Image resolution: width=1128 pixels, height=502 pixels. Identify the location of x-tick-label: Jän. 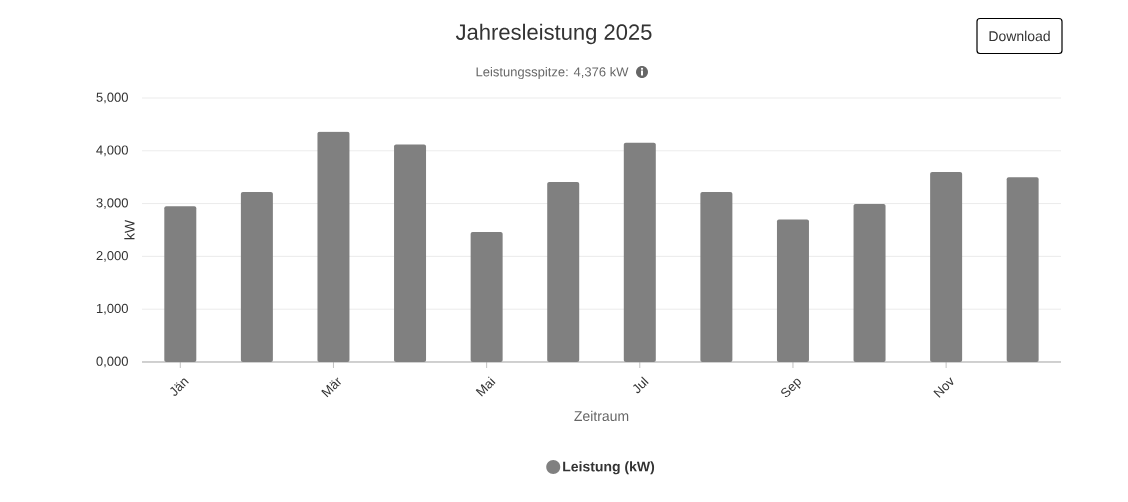
(179, 387).